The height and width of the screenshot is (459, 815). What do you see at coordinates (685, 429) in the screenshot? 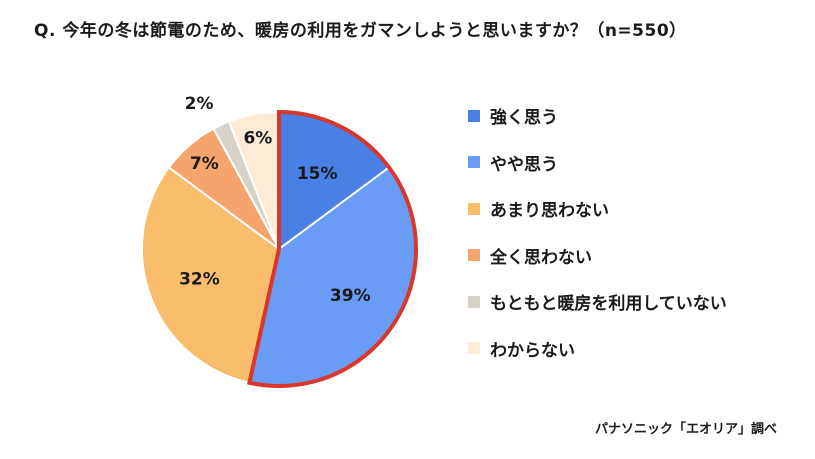
I see `source-note: パナソニック「エオリア」調べ` at bounding box center [685, 429].